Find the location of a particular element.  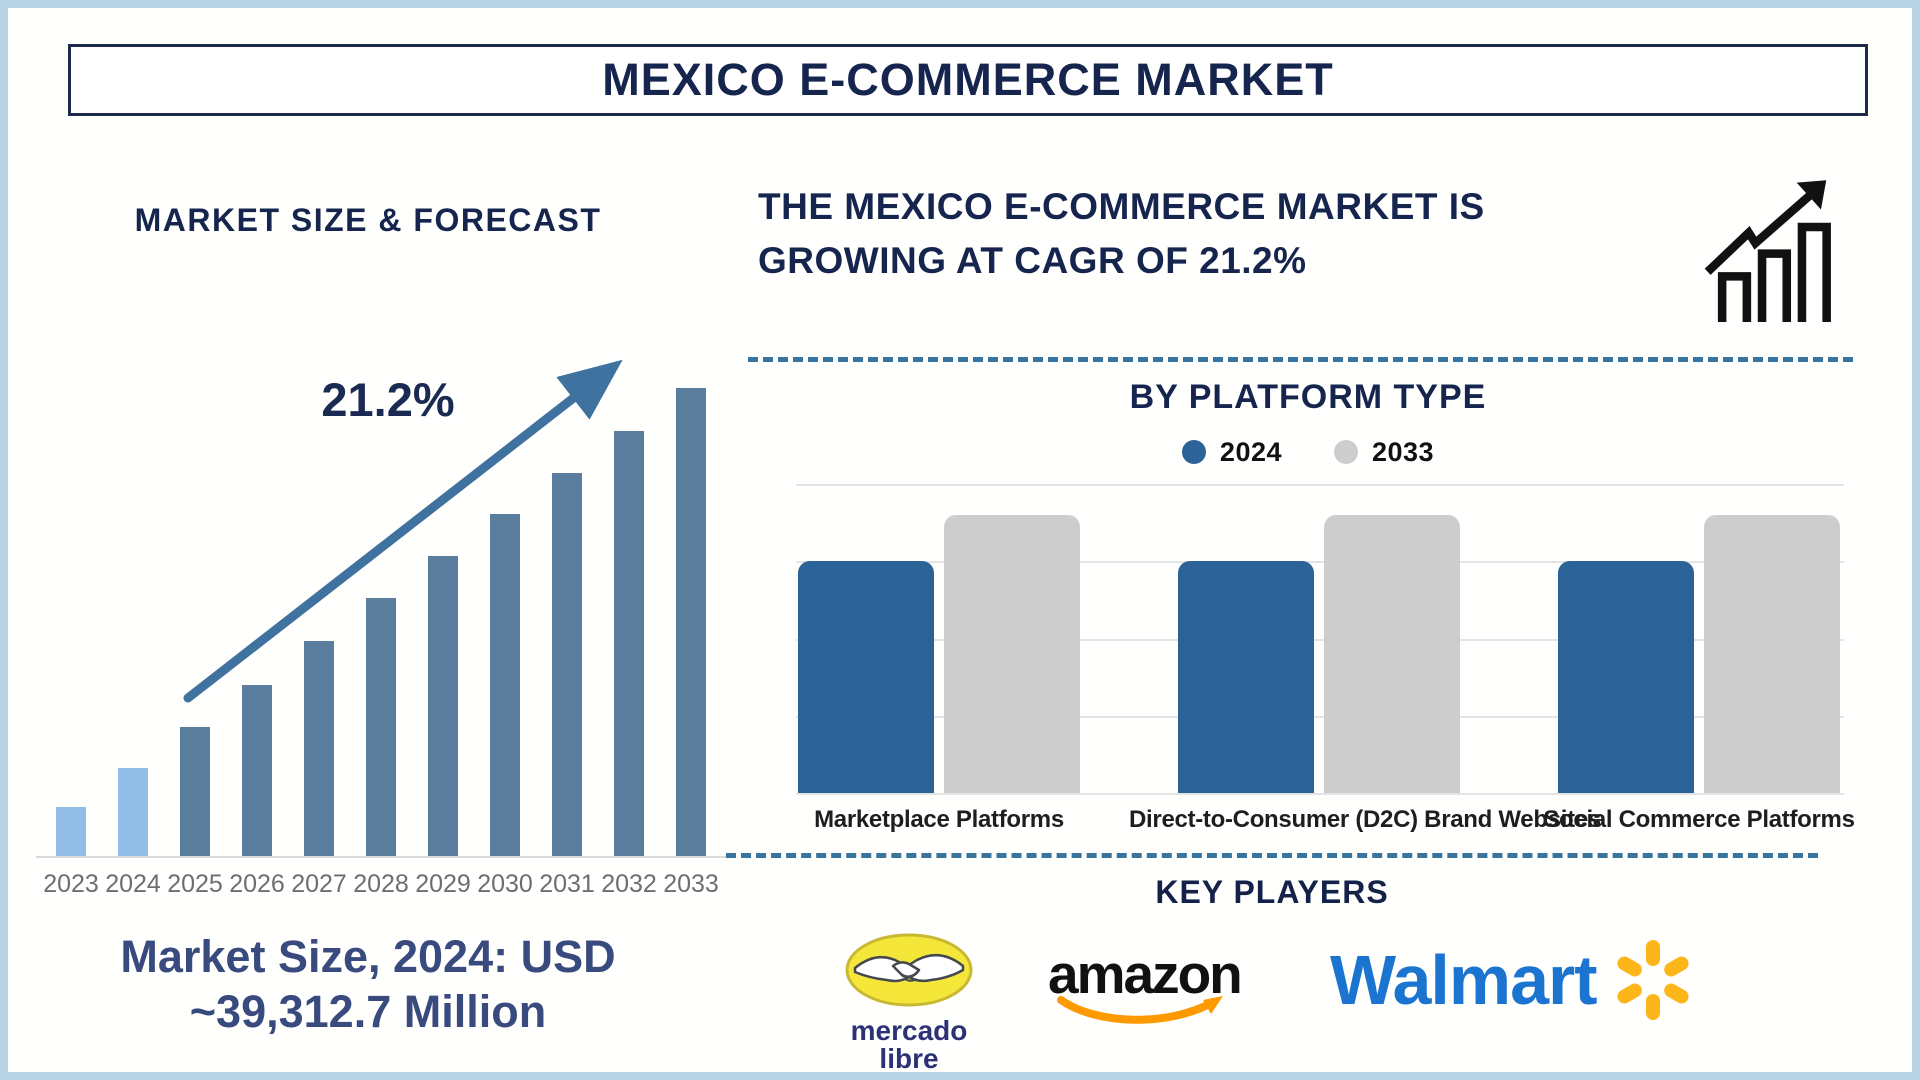

walmart-wordmark: Walmart is located at coordinates (1464, 980).